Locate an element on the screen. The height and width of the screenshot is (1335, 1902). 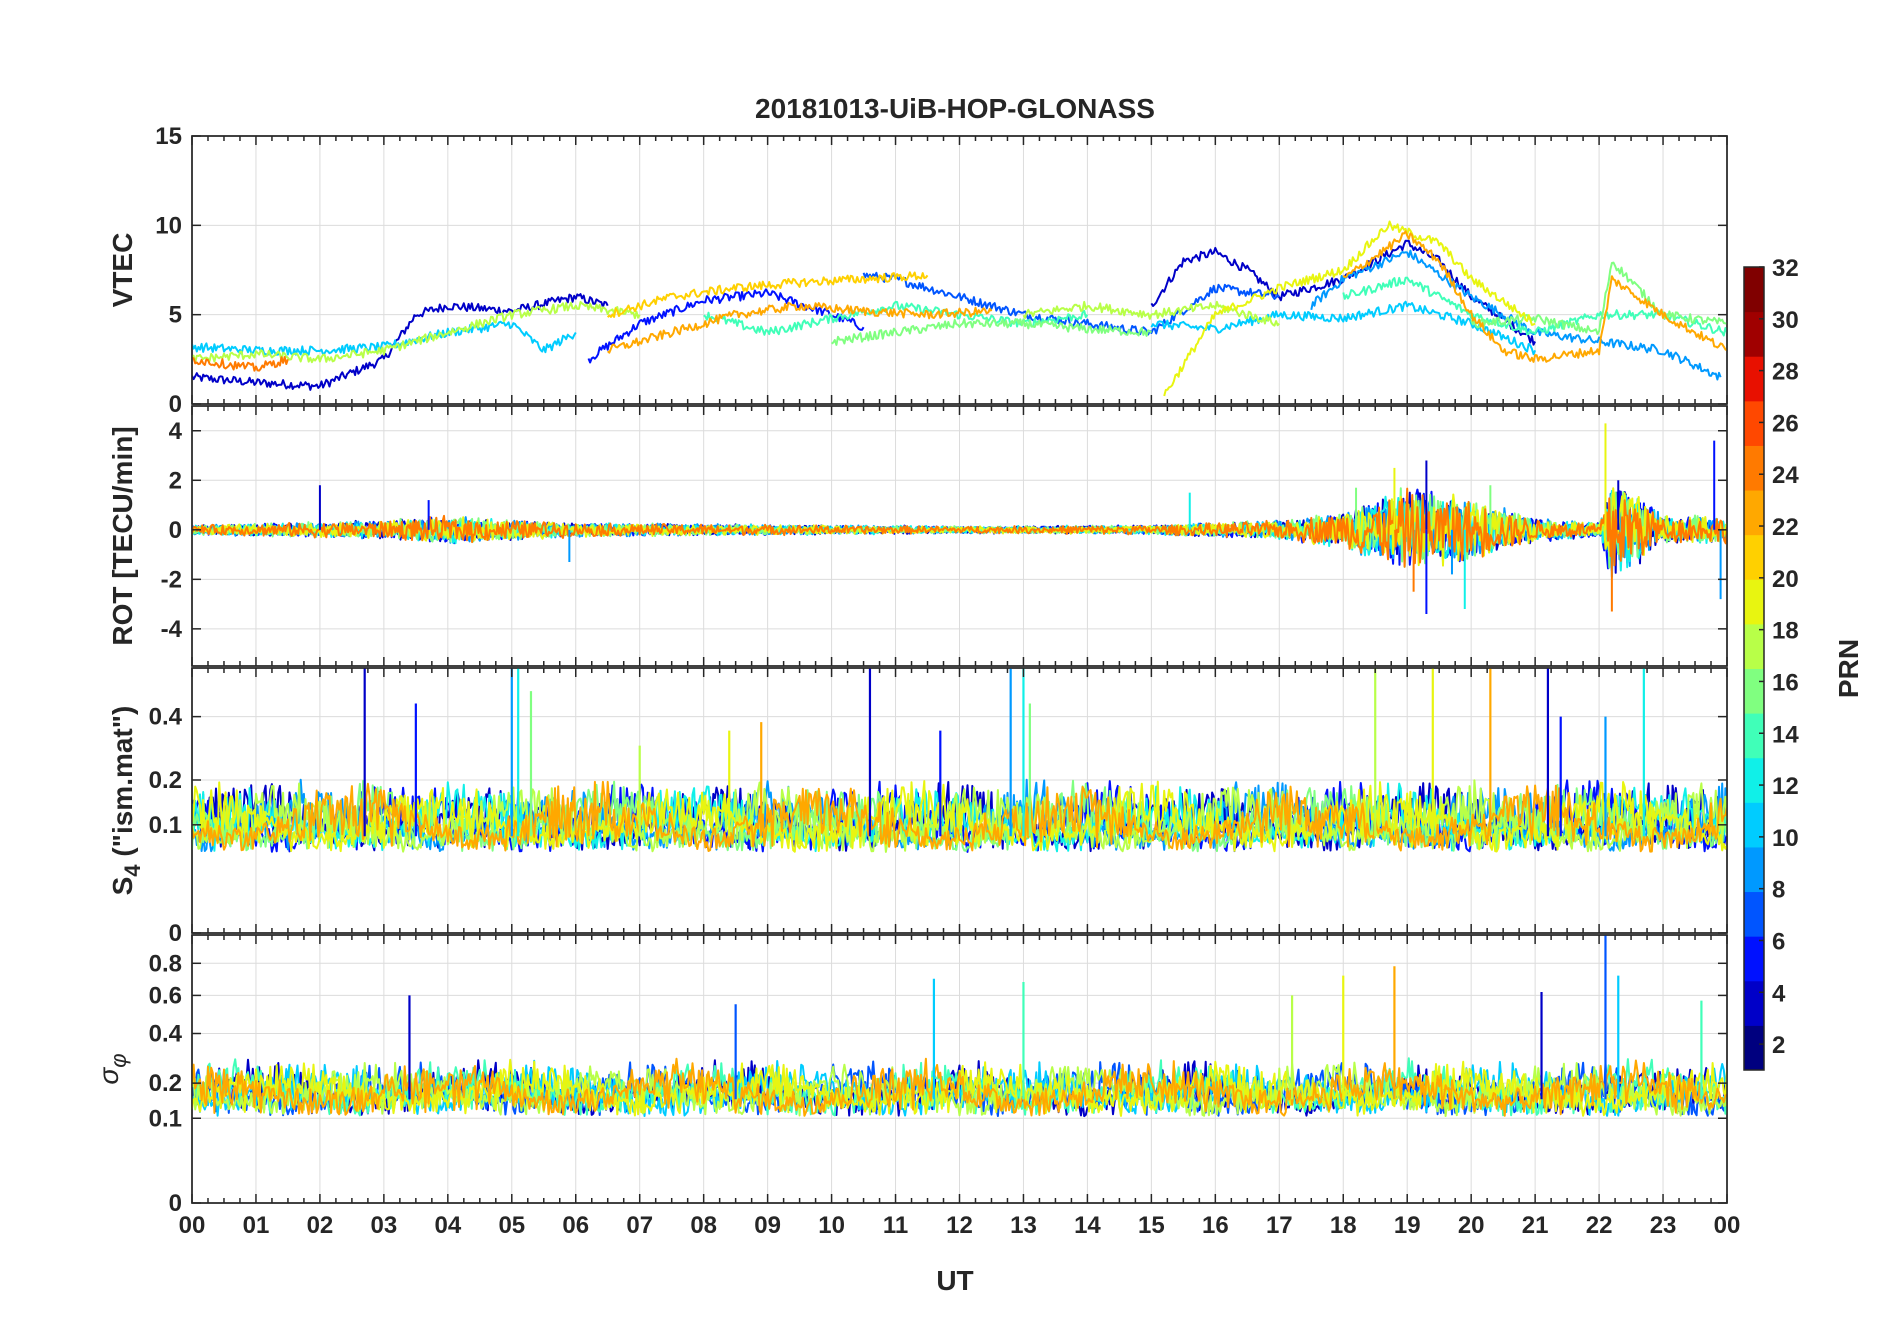
x-tick-label: 23 is located at coordinates (1663, 1225).